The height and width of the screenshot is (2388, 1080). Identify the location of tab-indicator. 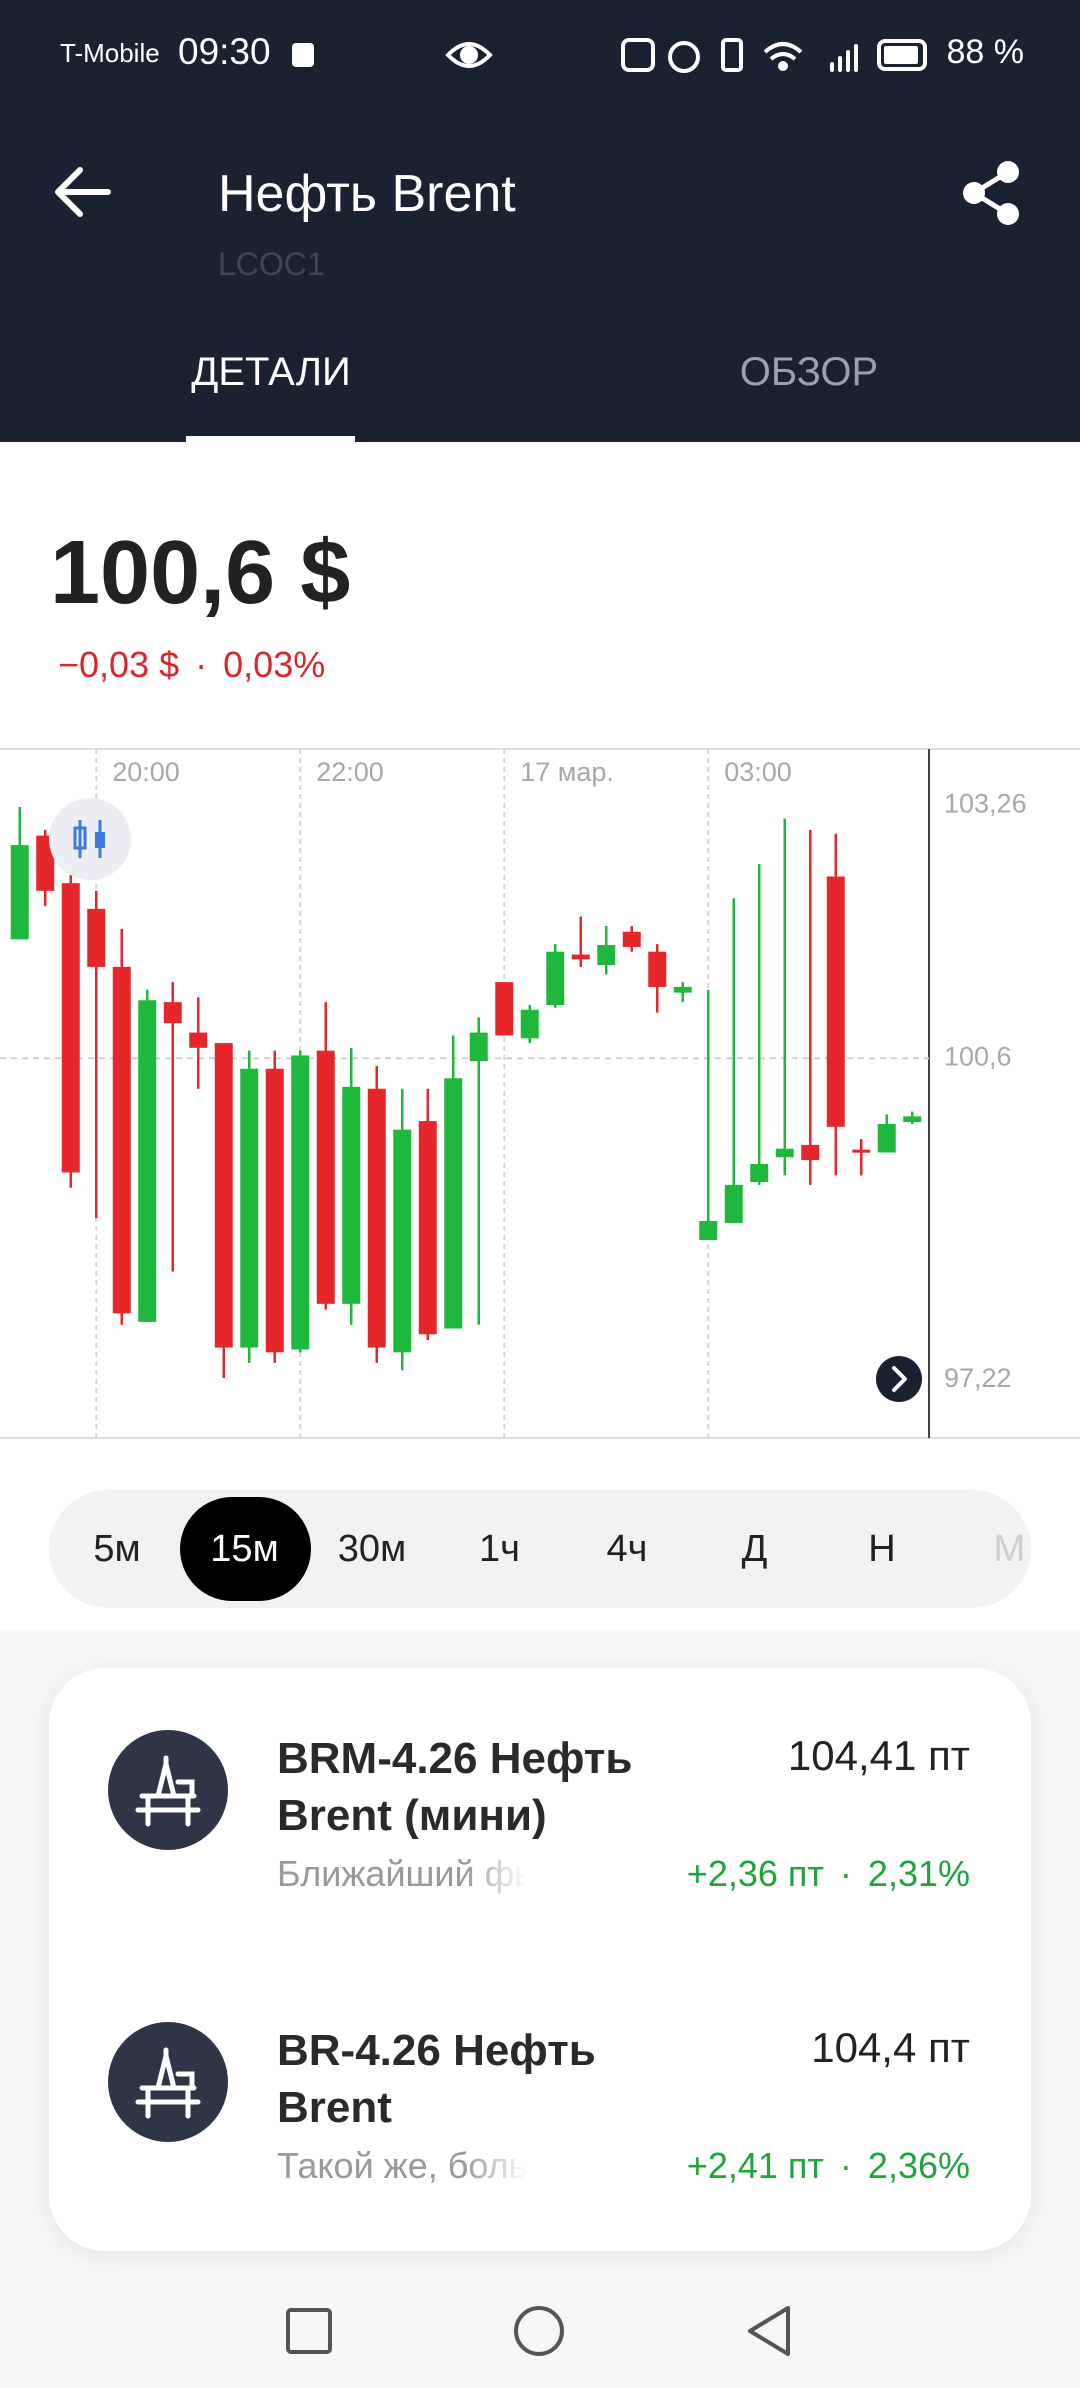
(270, 439).